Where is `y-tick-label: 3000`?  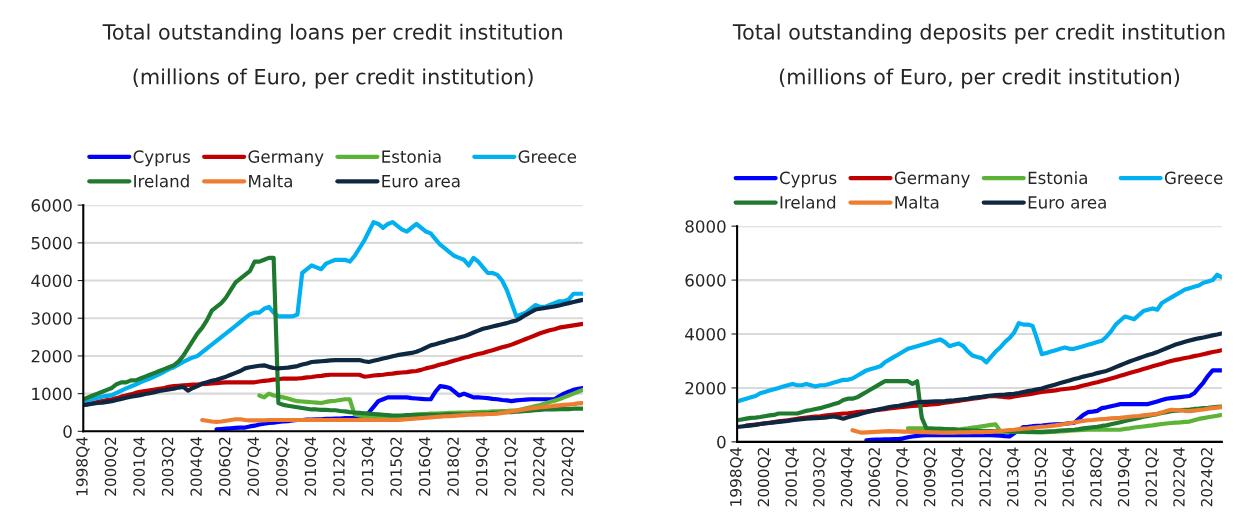 y-tick-label: 3000 is located at coordinates (51, 318).